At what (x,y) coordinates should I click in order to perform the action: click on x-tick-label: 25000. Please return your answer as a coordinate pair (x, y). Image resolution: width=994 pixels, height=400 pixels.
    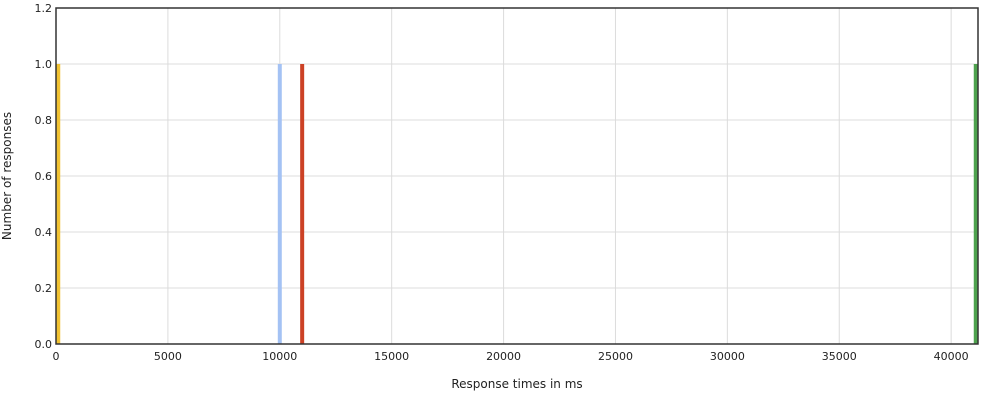
    Looking at the image, I should click on (615, 356).